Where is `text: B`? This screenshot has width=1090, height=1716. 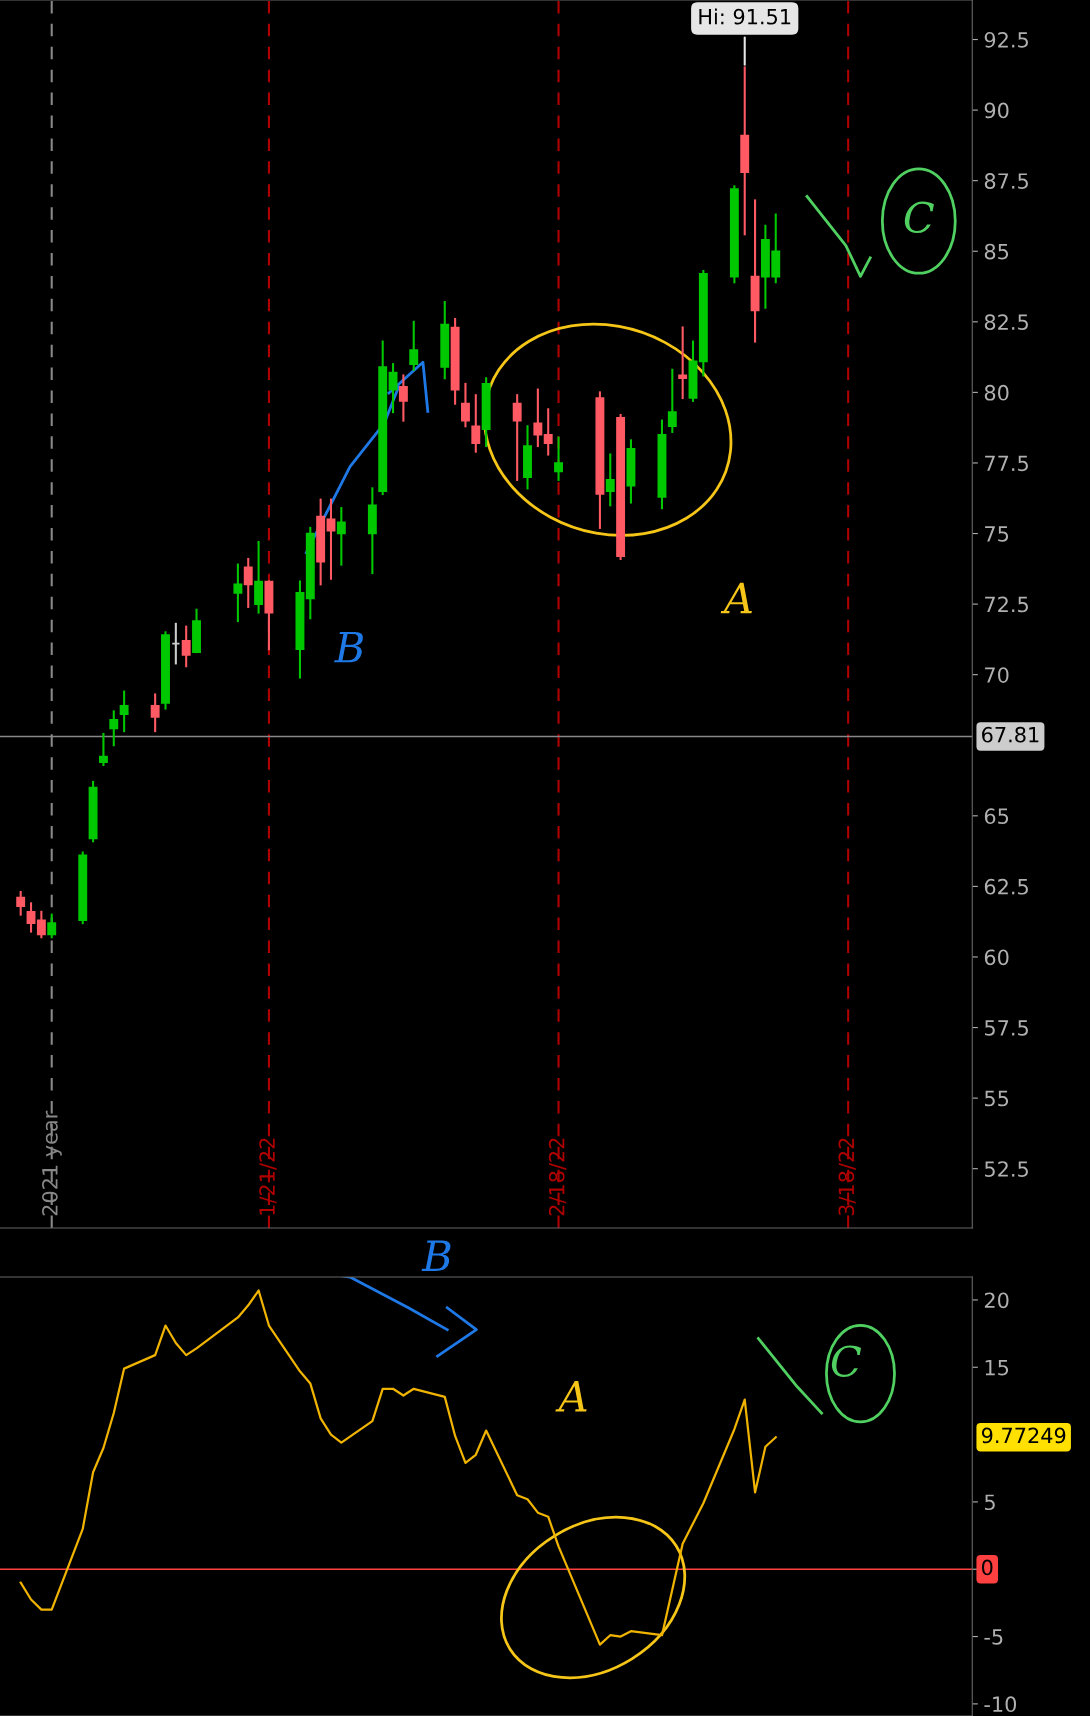 text: B is located at coordinates (436, 1255).